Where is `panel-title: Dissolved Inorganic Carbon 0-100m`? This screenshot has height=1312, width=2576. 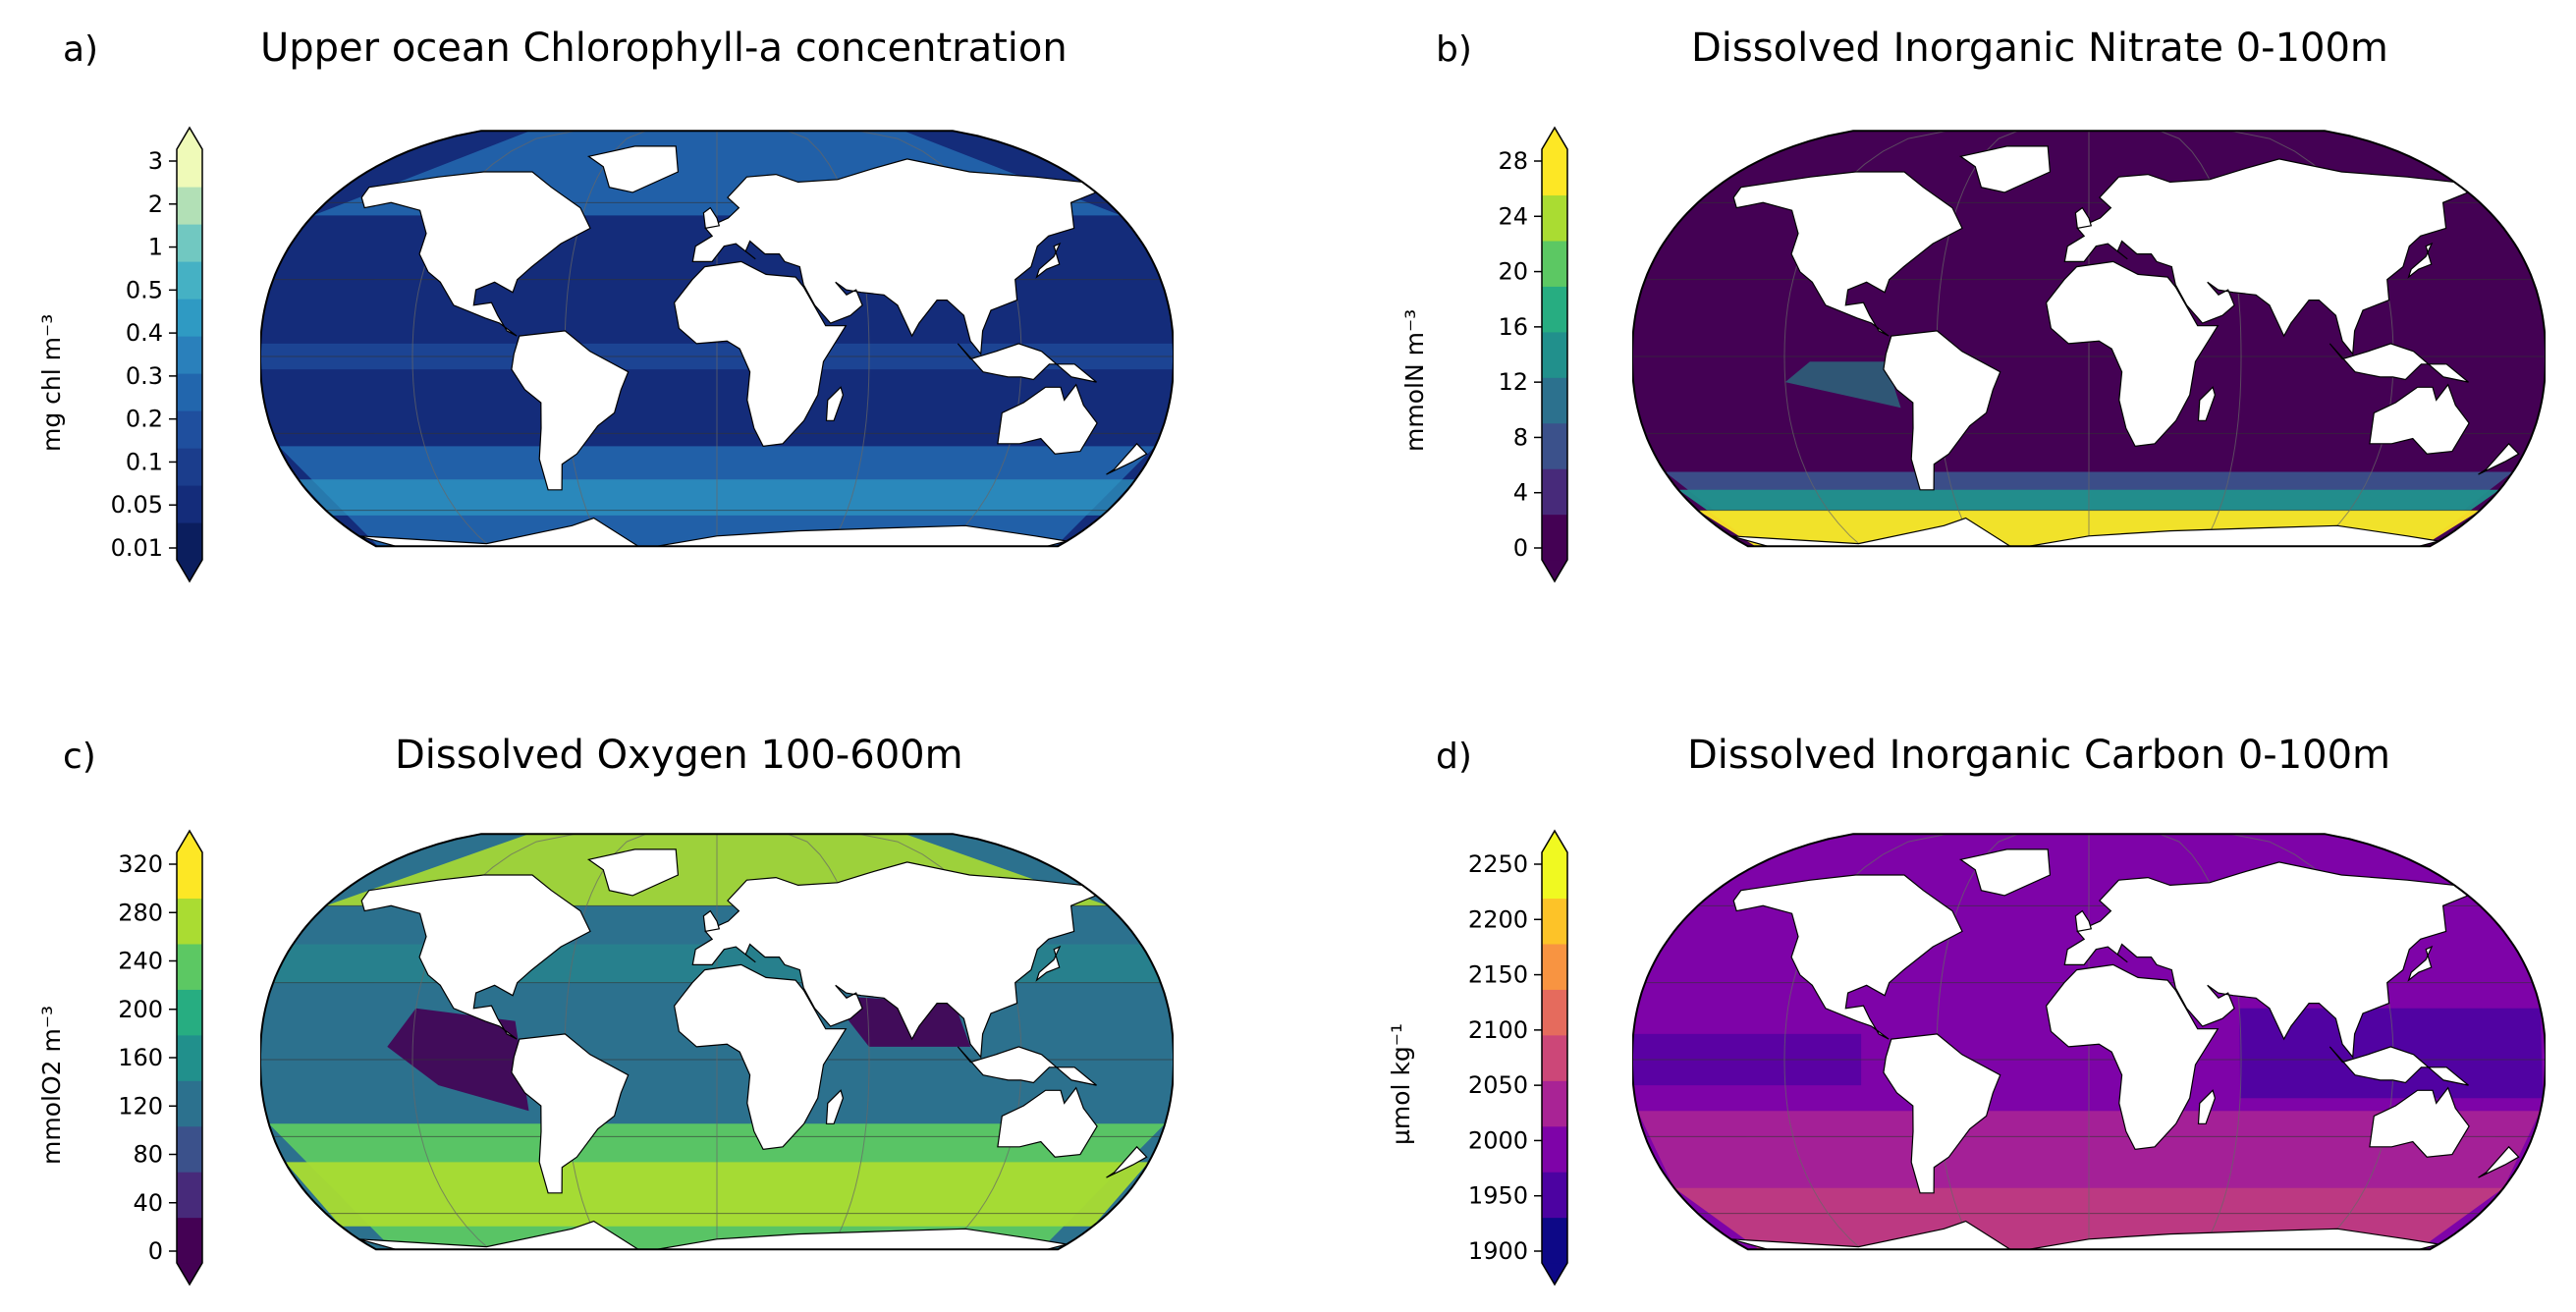 panel-title: Dissolved Inorganic Carbon 0-100m is located at coordinates (2039, 755).